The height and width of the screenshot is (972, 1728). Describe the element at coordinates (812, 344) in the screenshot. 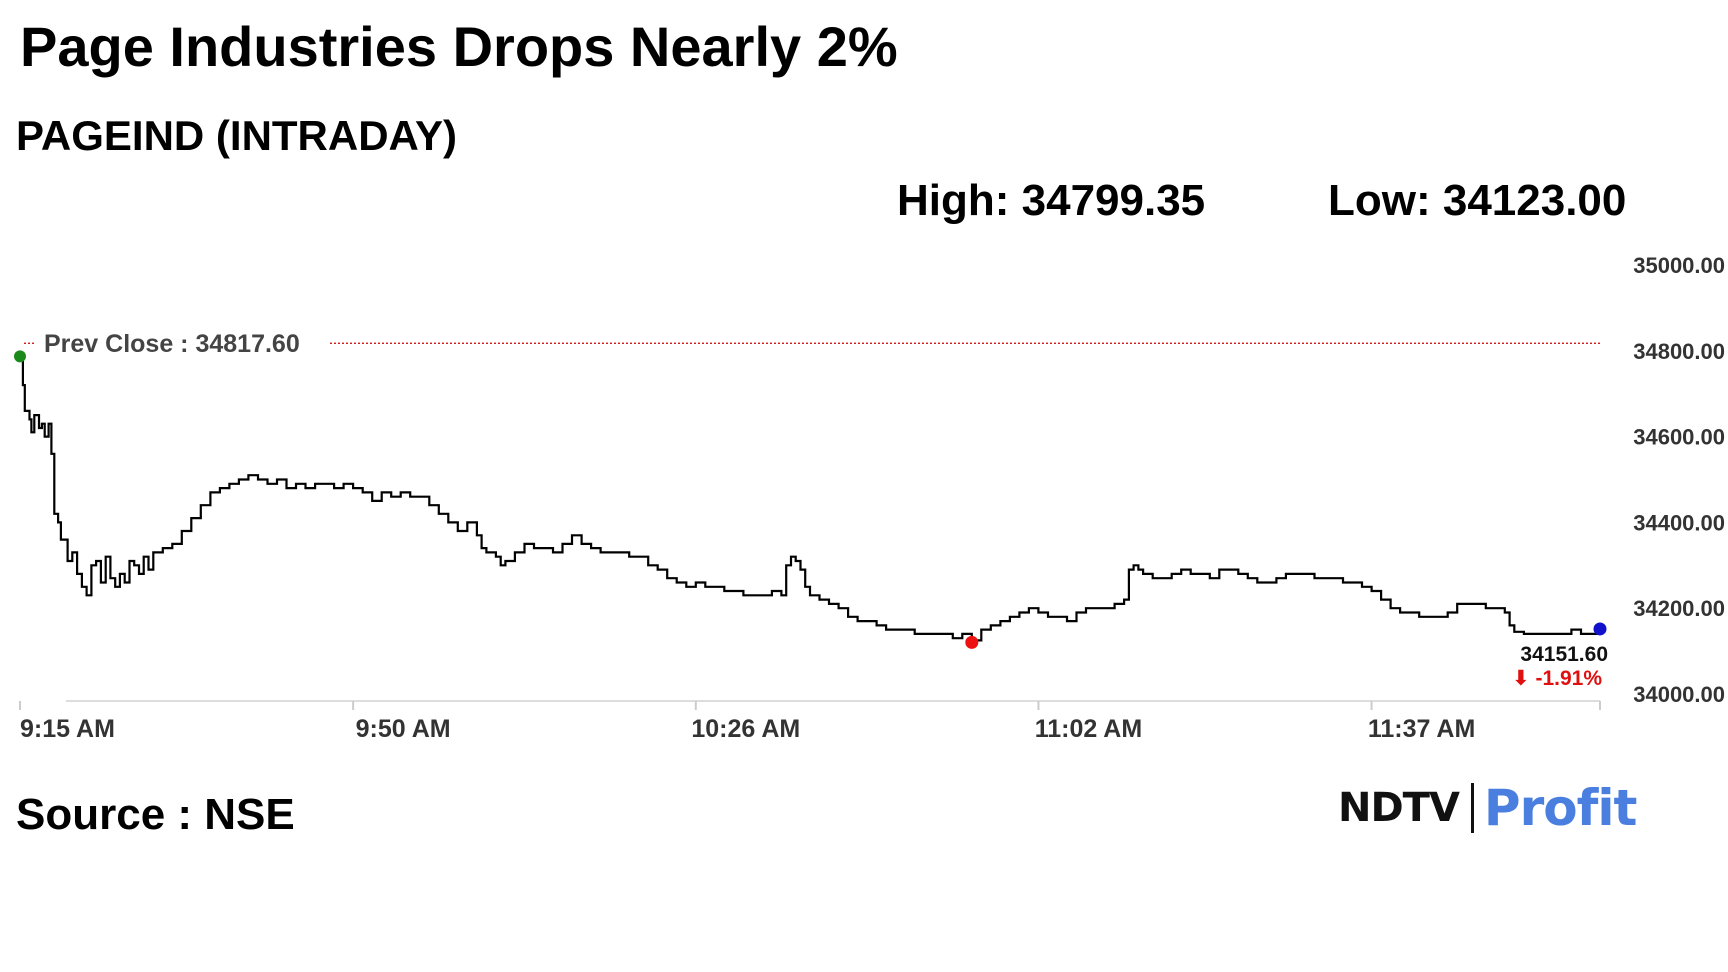

I see `prev-close-group: Prev Close : 34817.60` at that location.